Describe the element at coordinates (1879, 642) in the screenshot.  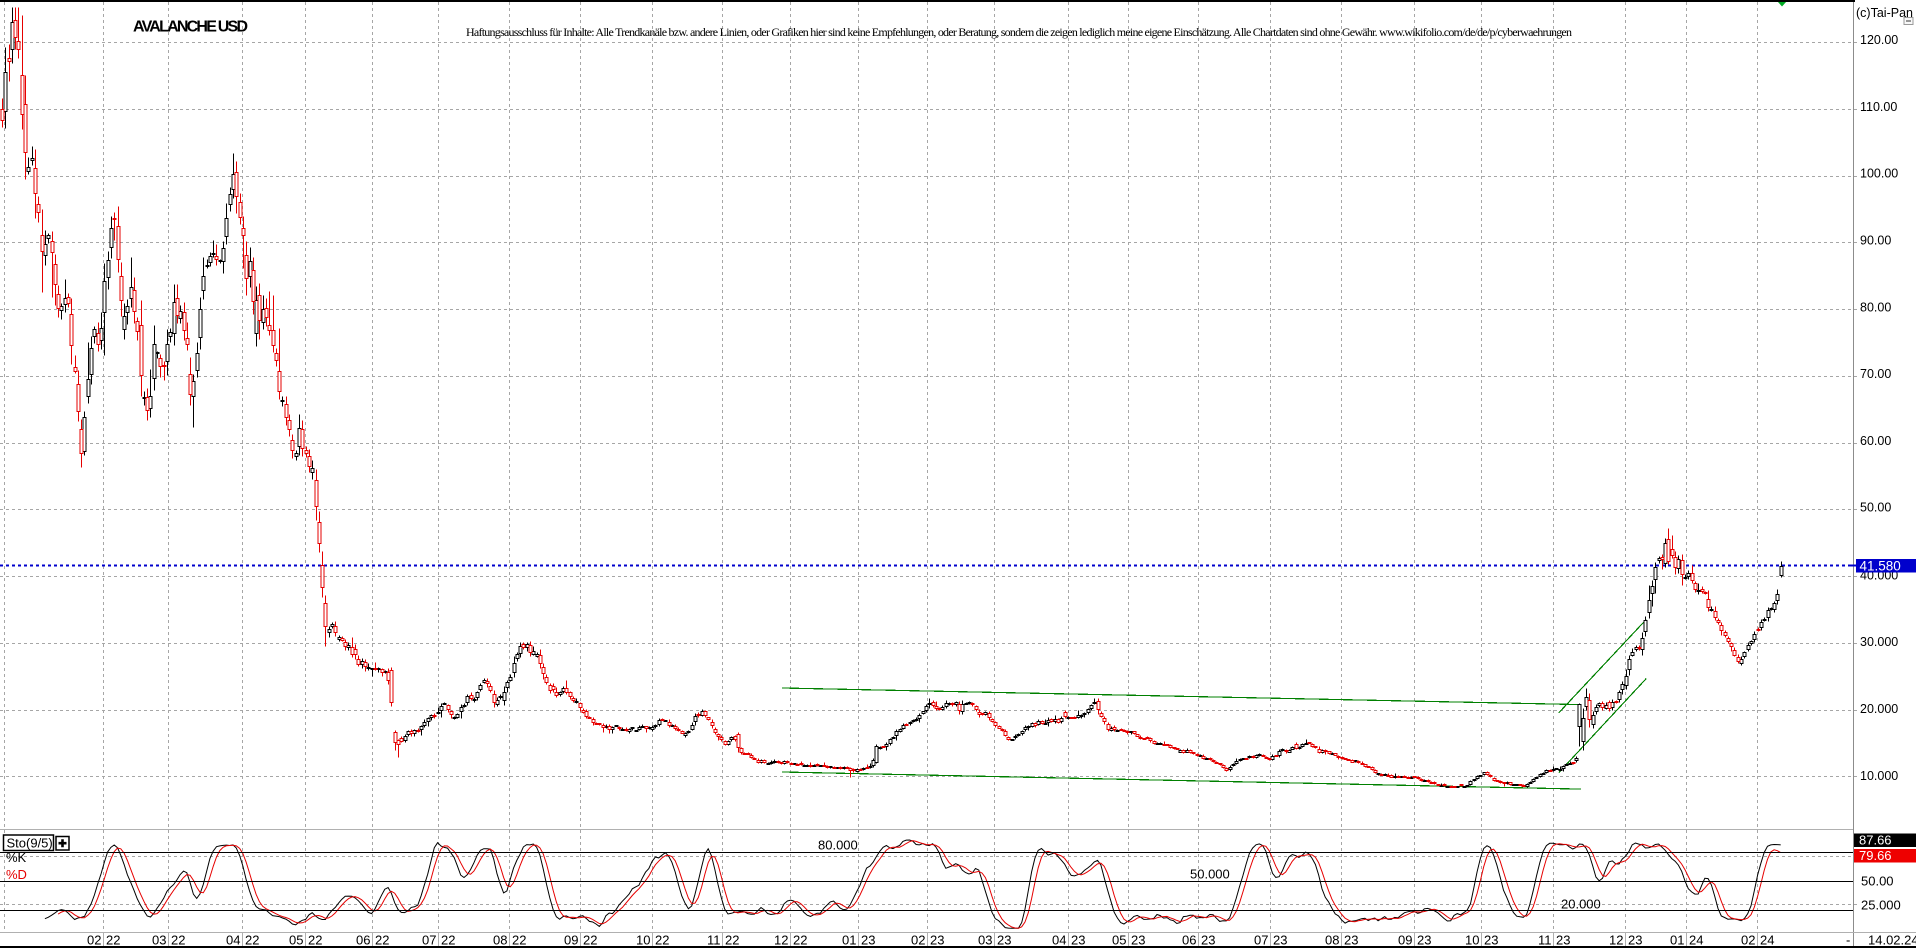
I see `svg-text: 30.000` at that location.